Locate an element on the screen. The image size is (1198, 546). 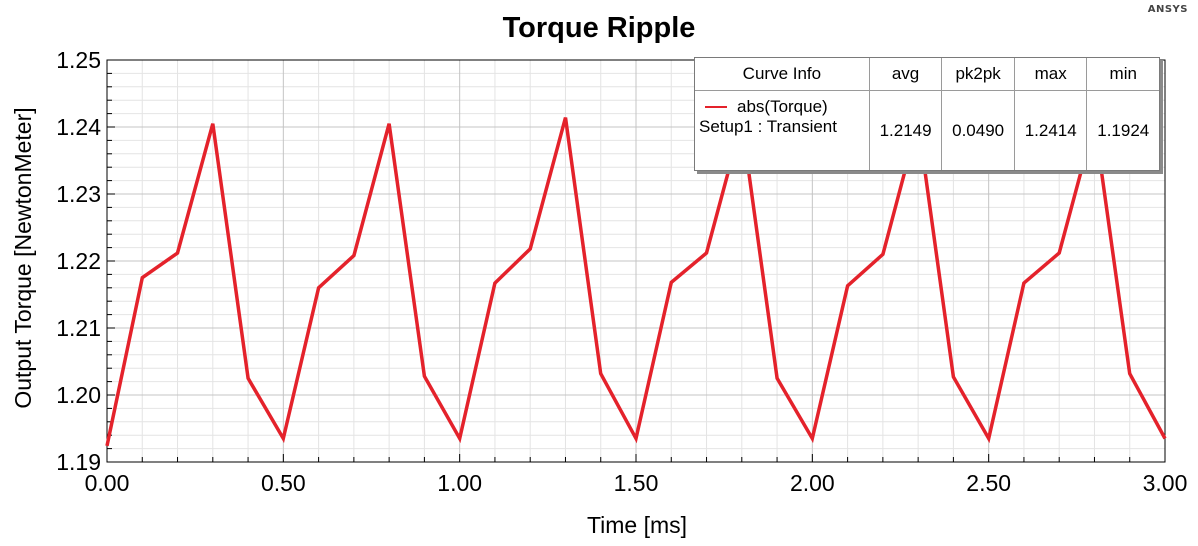
y-tick-label: 1.20 is located at coordinates (78, 395).